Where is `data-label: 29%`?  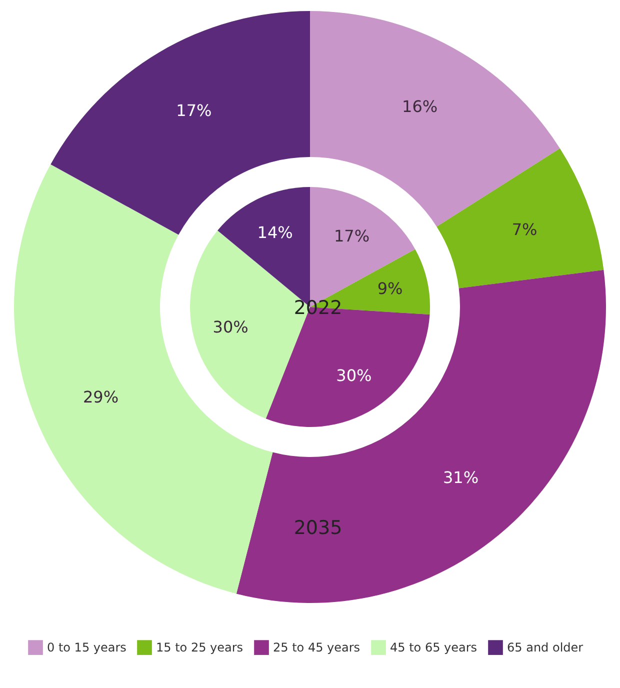 data-label: 29% is located at coordinates (100, 397).